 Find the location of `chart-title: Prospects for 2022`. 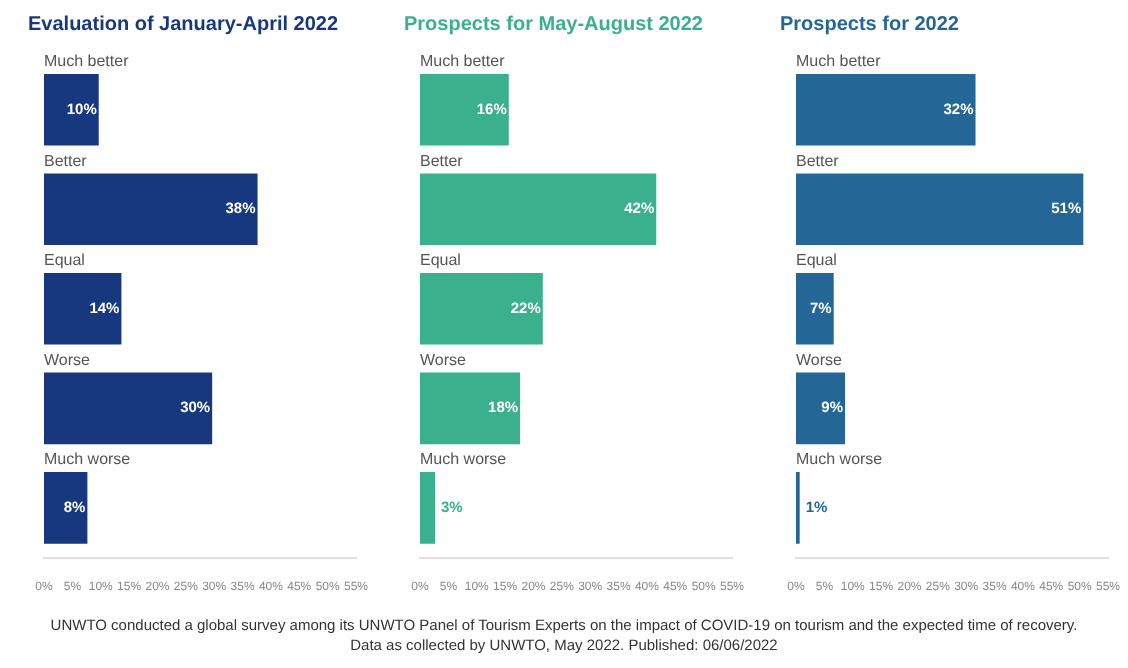

chart-title: Prospects for 2022 is located at coordinates (870, 24).